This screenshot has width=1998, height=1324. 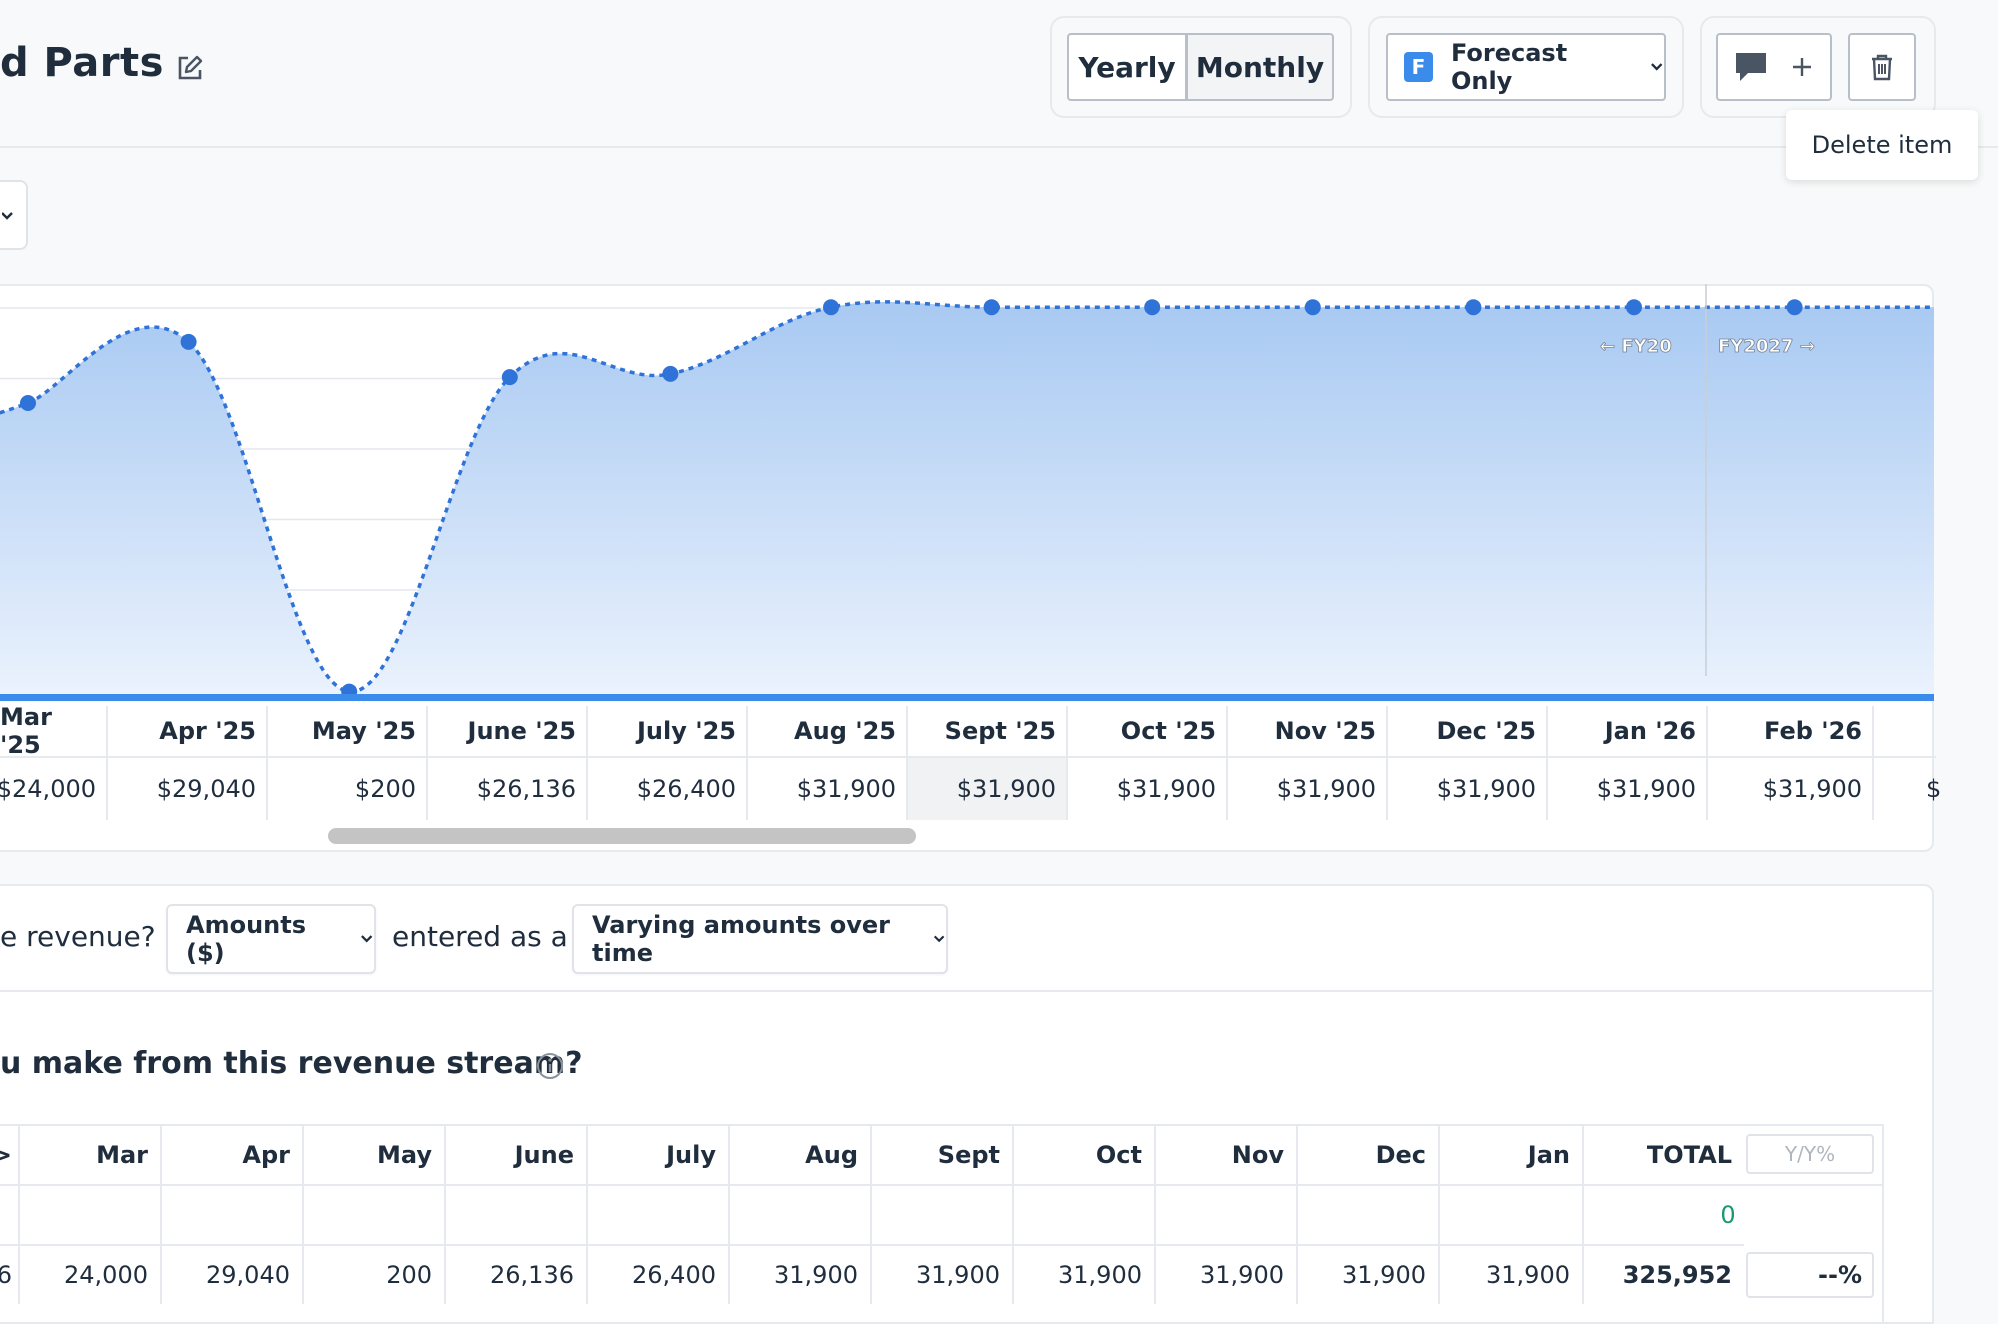 What do you see at coordinates (348, 788) in the screenshot?
I see `month-value-cell: $200` at bounding box center [348, 788].